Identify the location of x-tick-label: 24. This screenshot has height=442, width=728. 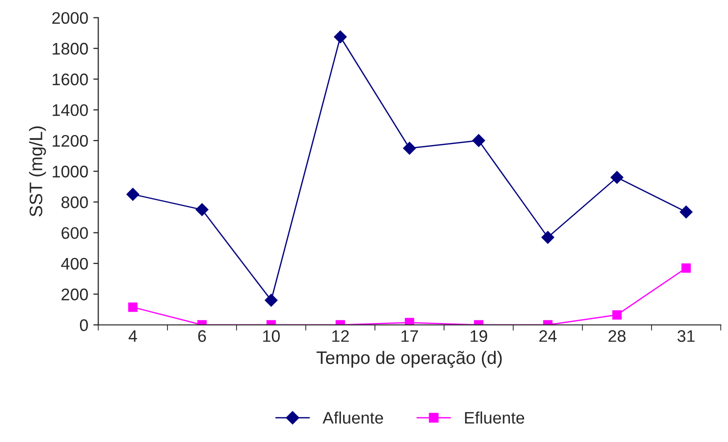
(548, 336).